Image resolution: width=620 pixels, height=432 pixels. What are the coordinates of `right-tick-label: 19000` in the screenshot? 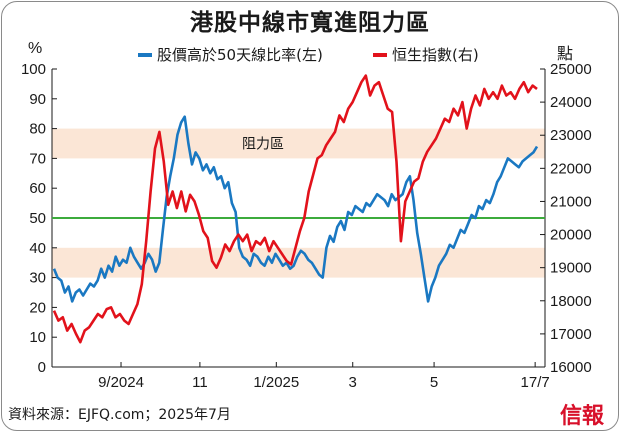 It's located at (571, 268).